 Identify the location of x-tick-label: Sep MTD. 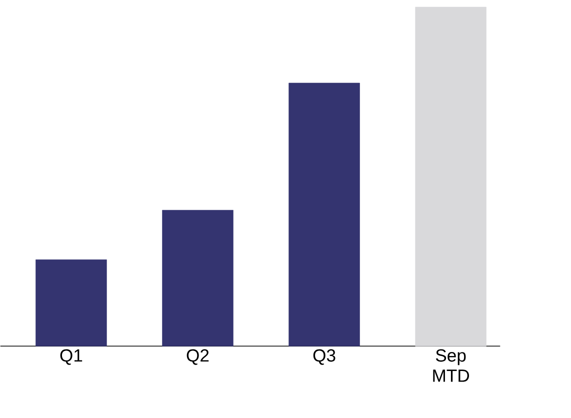
(451, 365).